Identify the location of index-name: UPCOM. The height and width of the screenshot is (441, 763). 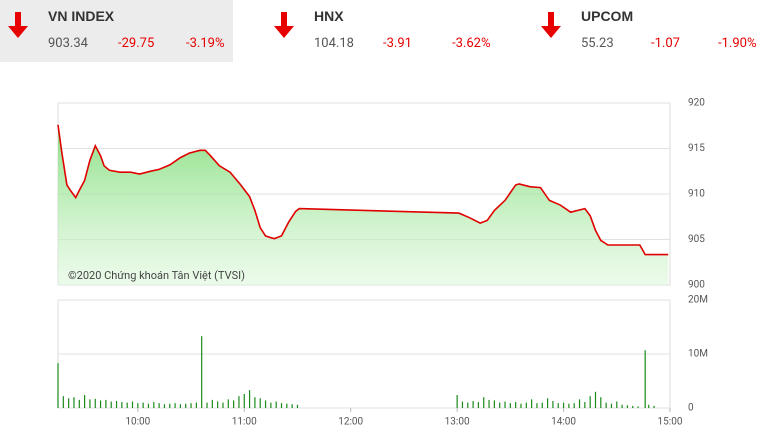
(607, 16).